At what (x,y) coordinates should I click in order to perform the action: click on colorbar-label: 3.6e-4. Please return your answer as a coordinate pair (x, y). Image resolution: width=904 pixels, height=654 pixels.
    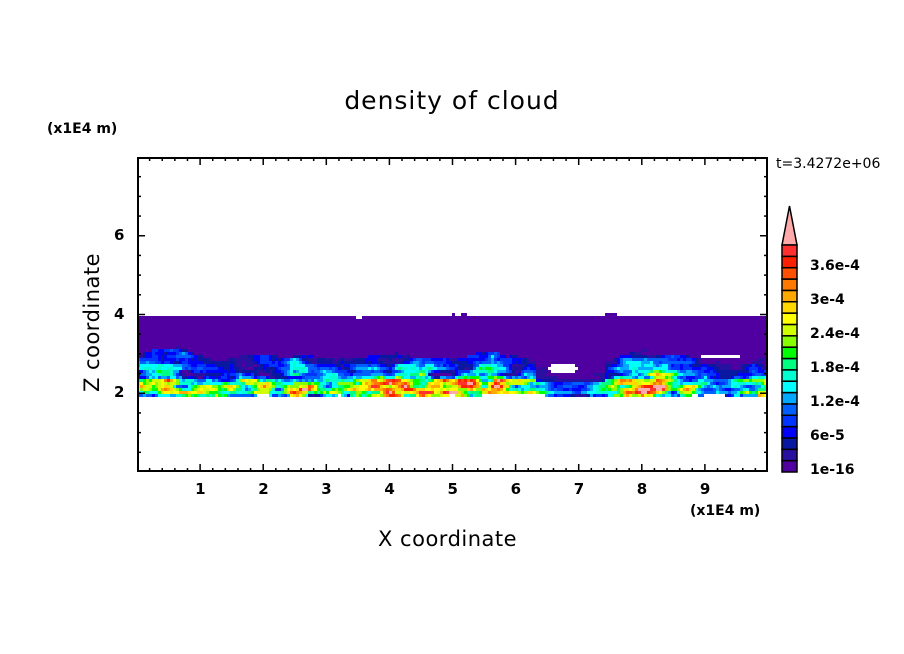
    Looking at the image, I should click on (835, 265).